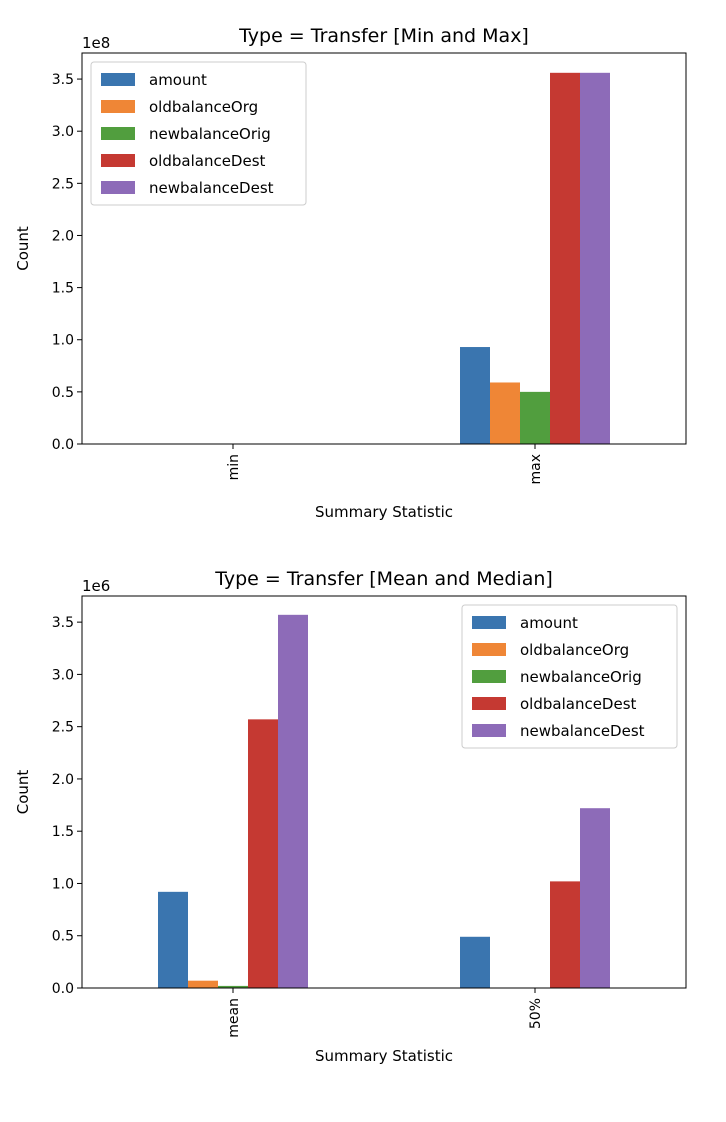  What do you see at coordinates (536, 469) in the screenshot?
I see `x-tick-label: max` at bounding box center [536, 469].